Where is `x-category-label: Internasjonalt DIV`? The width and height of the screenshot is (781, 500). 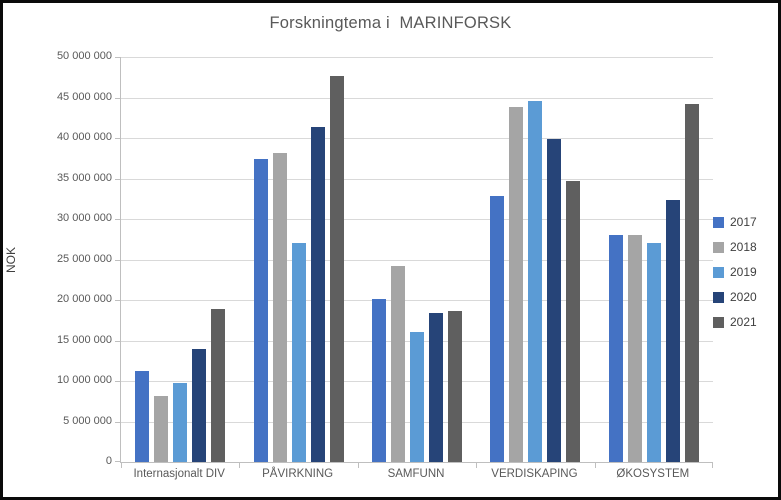 x-category-label: Internasjonalt DIV is located at coordinates (179, 474).